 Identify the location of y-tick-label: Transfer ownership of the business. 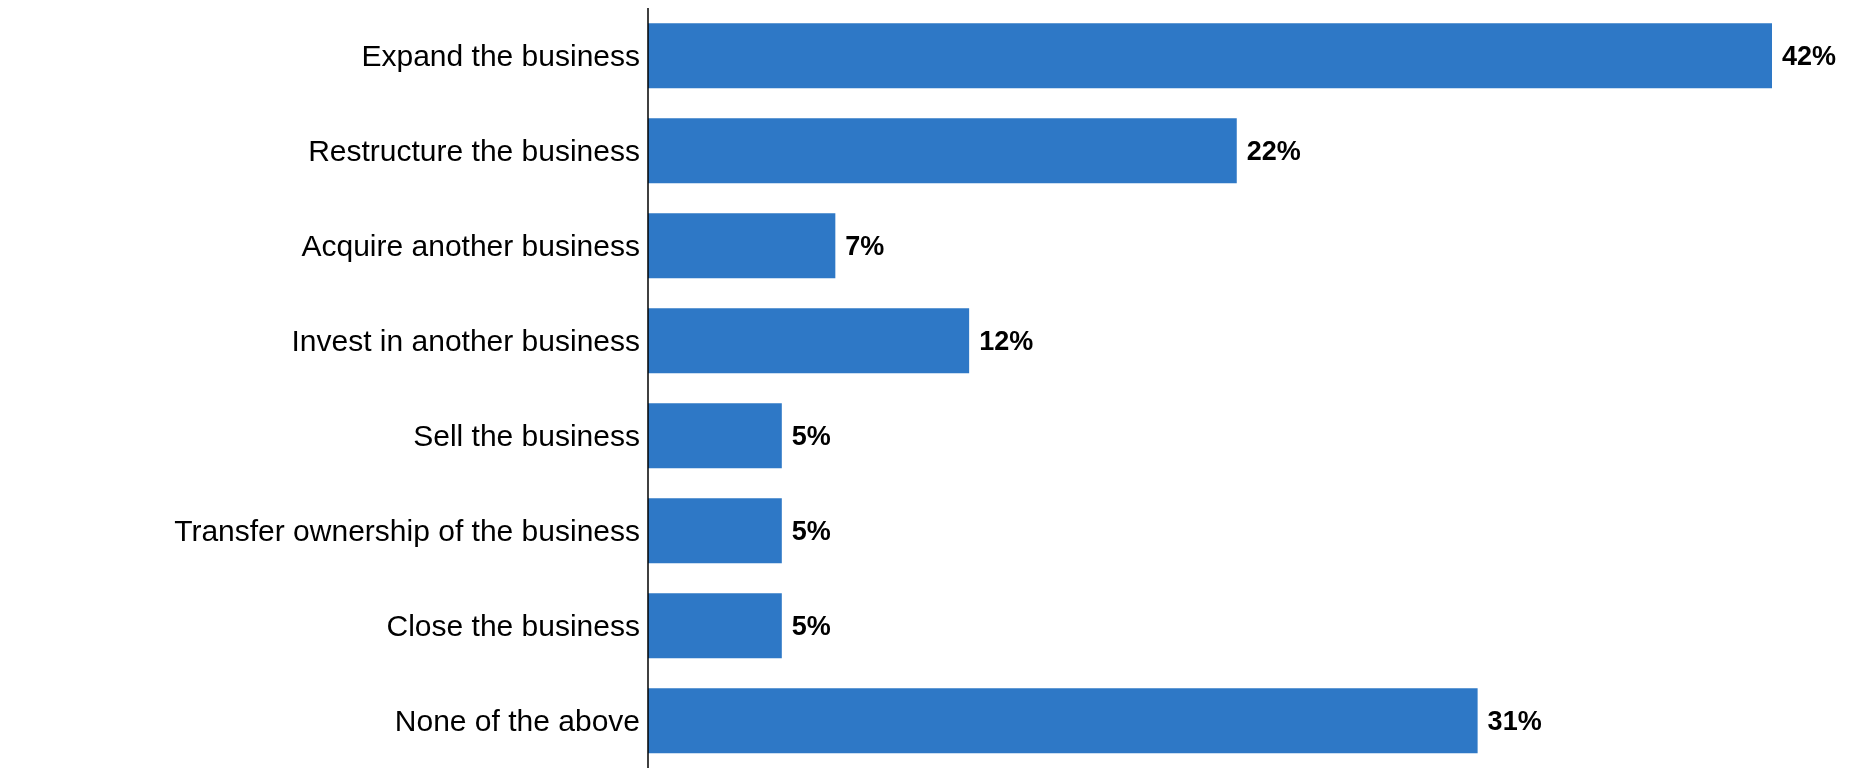
(407, 531).